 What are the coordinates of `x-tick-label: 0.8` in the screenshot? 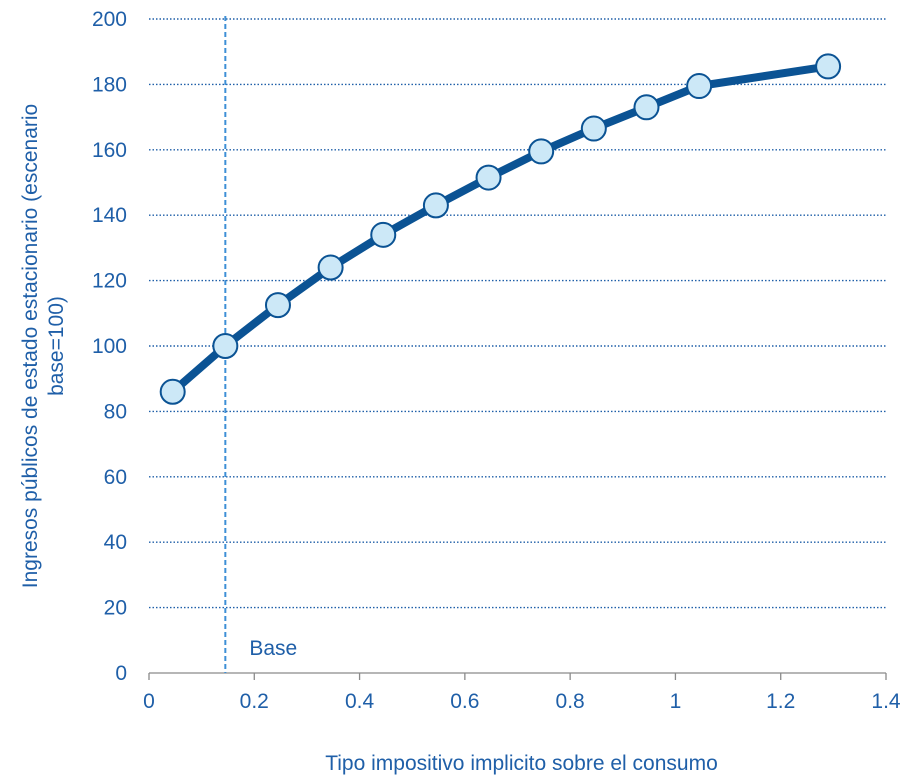 It's located at (570, 701).